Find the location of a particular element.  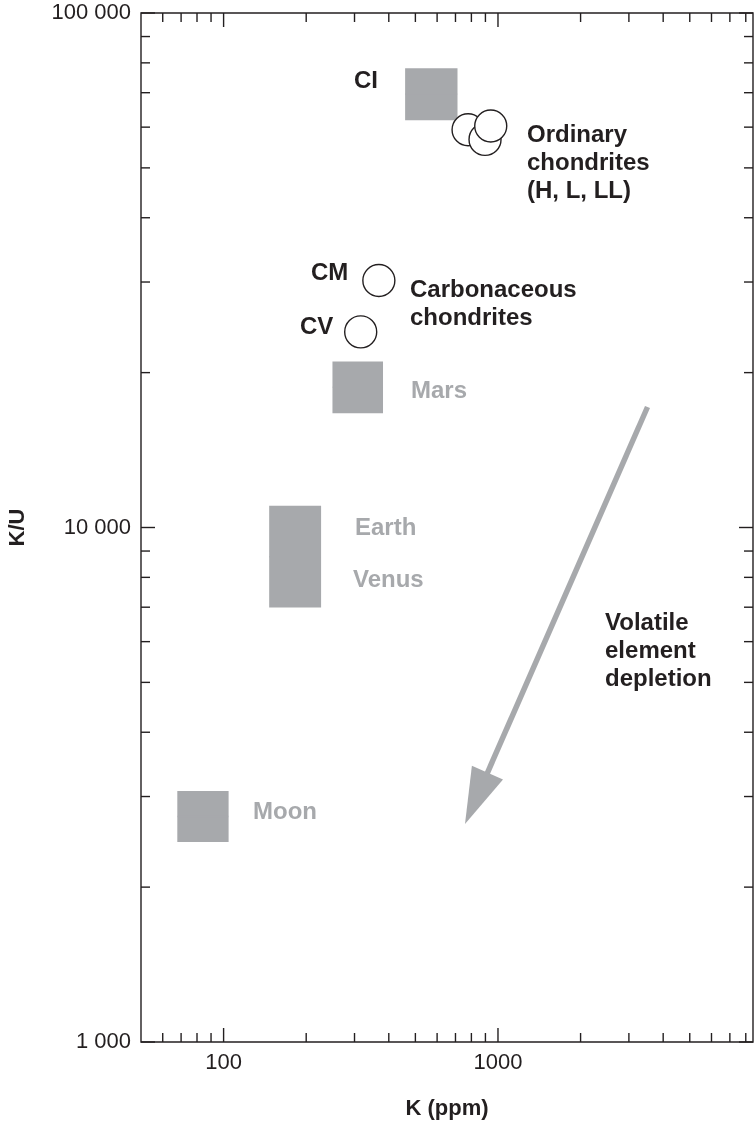

y-tick-label: 100 000 is located at coordinates (91, 12).